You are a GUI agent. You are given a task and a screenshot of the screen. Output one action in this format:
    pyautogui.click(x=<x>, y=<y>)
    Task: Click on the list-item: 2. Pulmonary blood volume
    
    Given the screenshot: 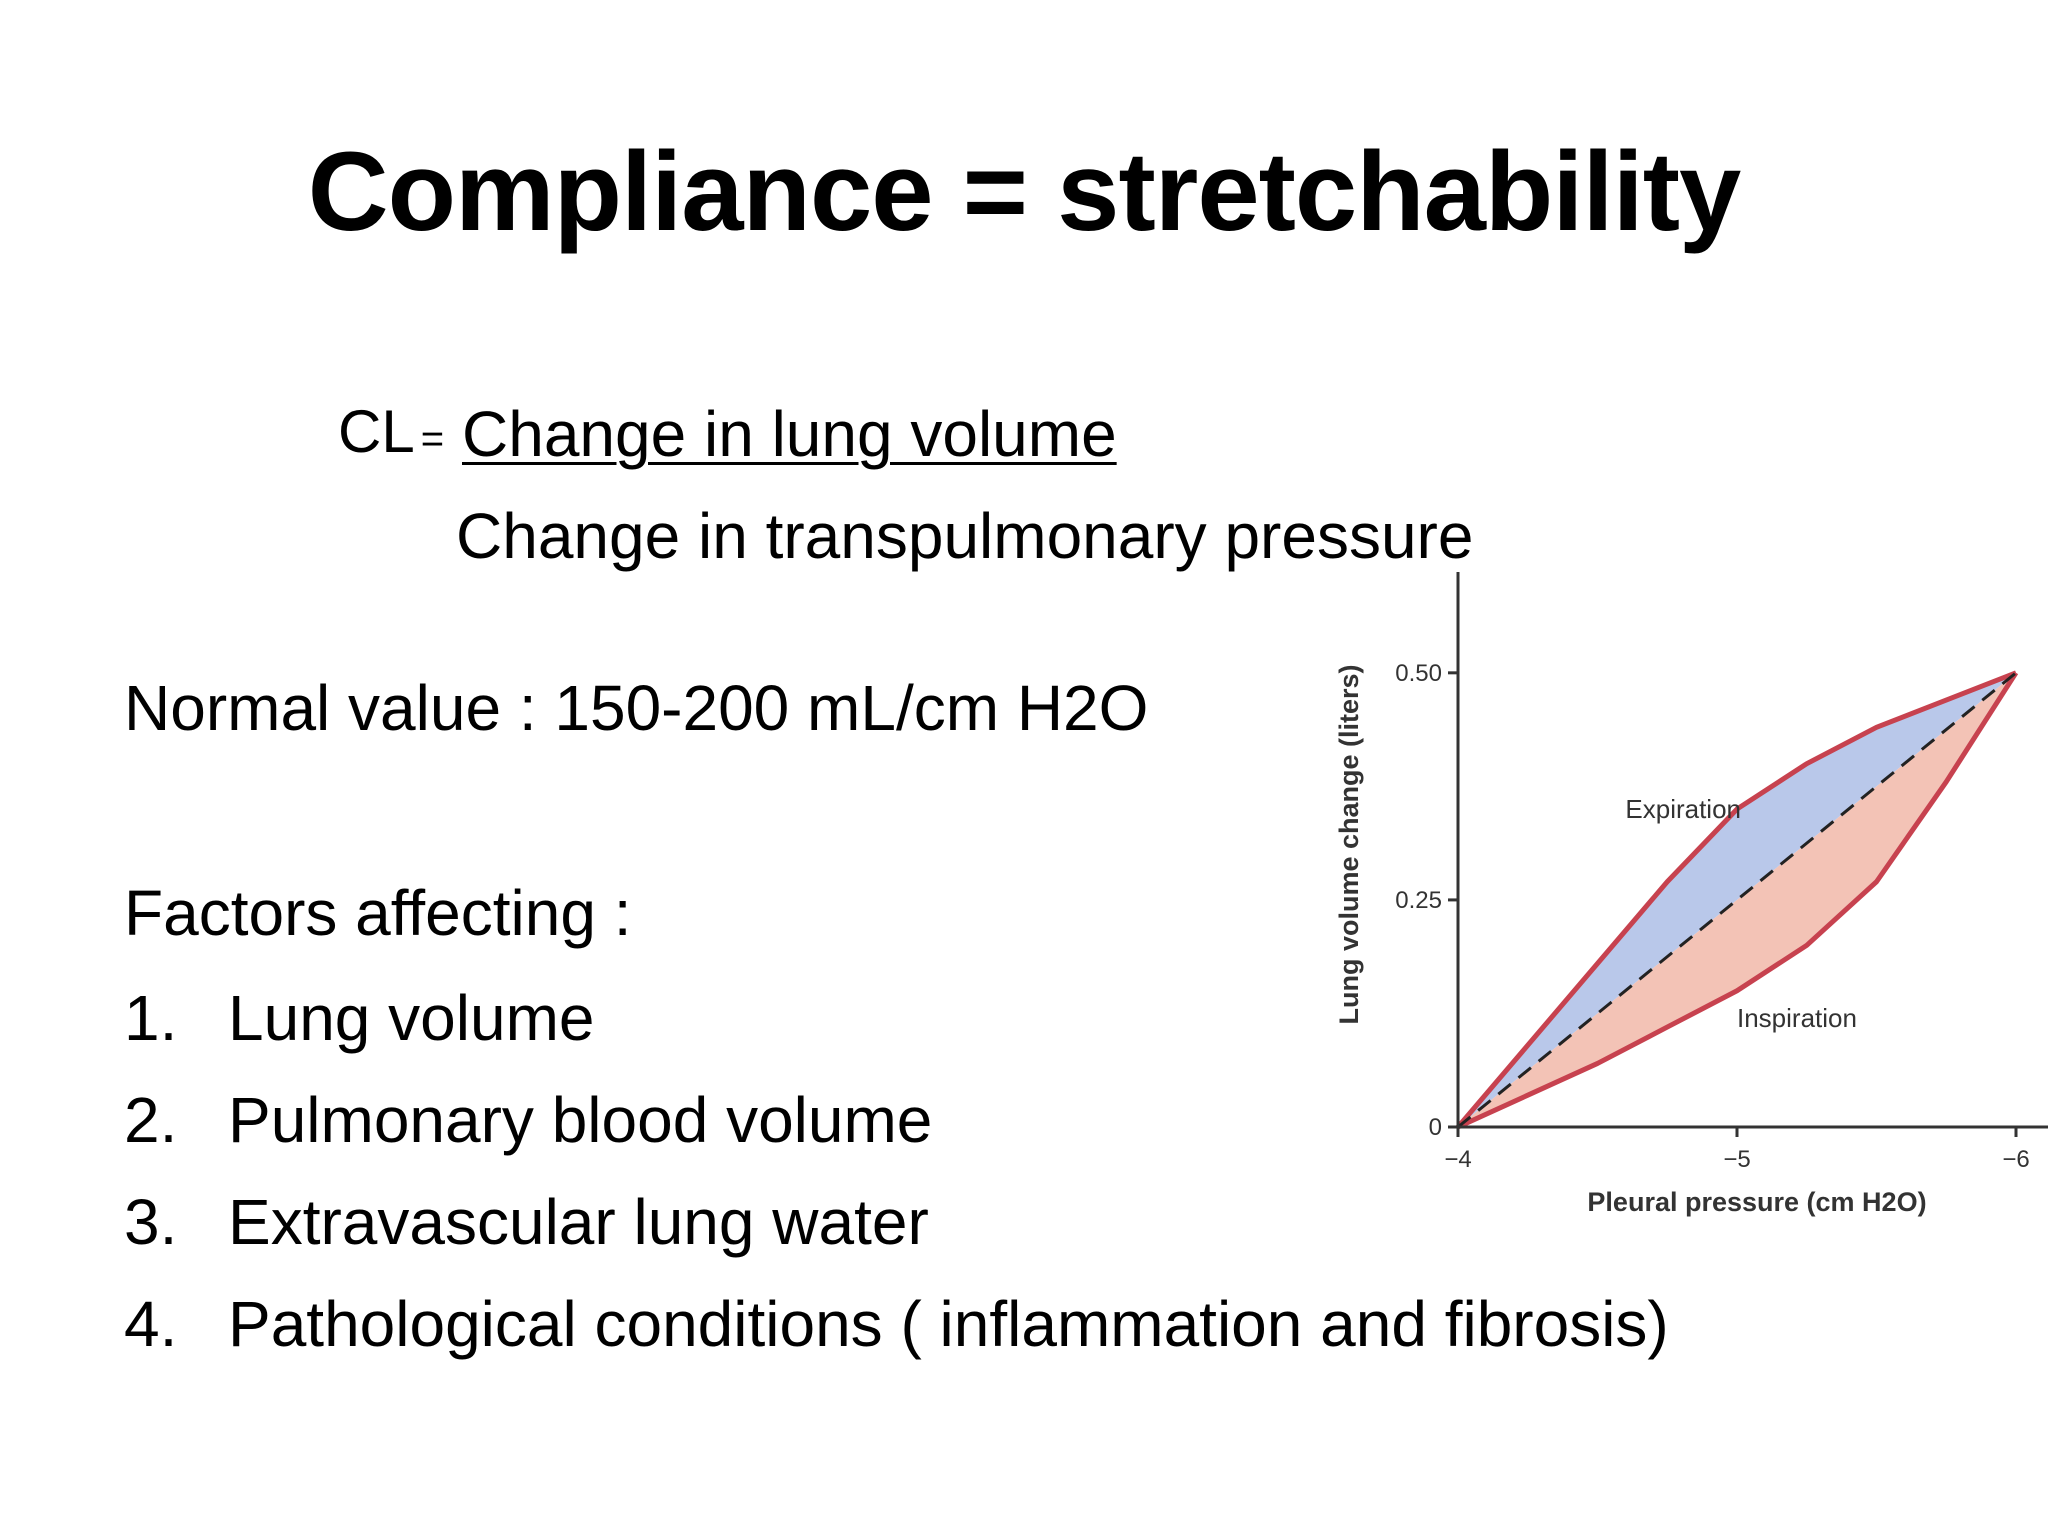 What is the action you would take?
    pyautogui.click(x=896, y=1133)
    